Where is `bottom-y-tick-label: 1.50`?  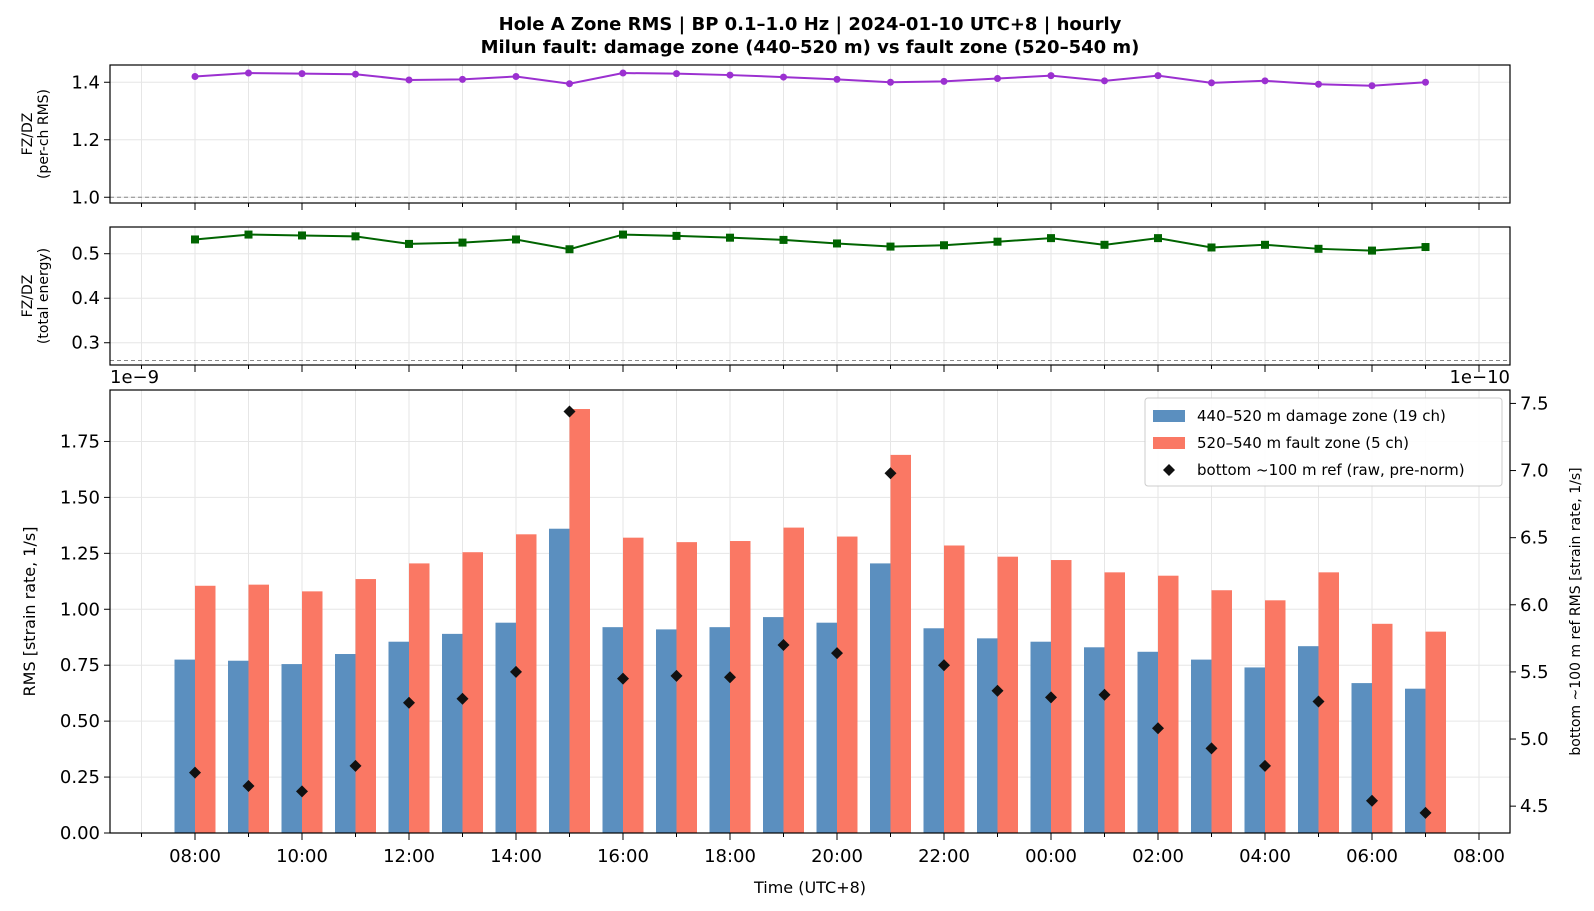
bottom-y-tick-label: 1.50 is located at coordinates (80, 497).